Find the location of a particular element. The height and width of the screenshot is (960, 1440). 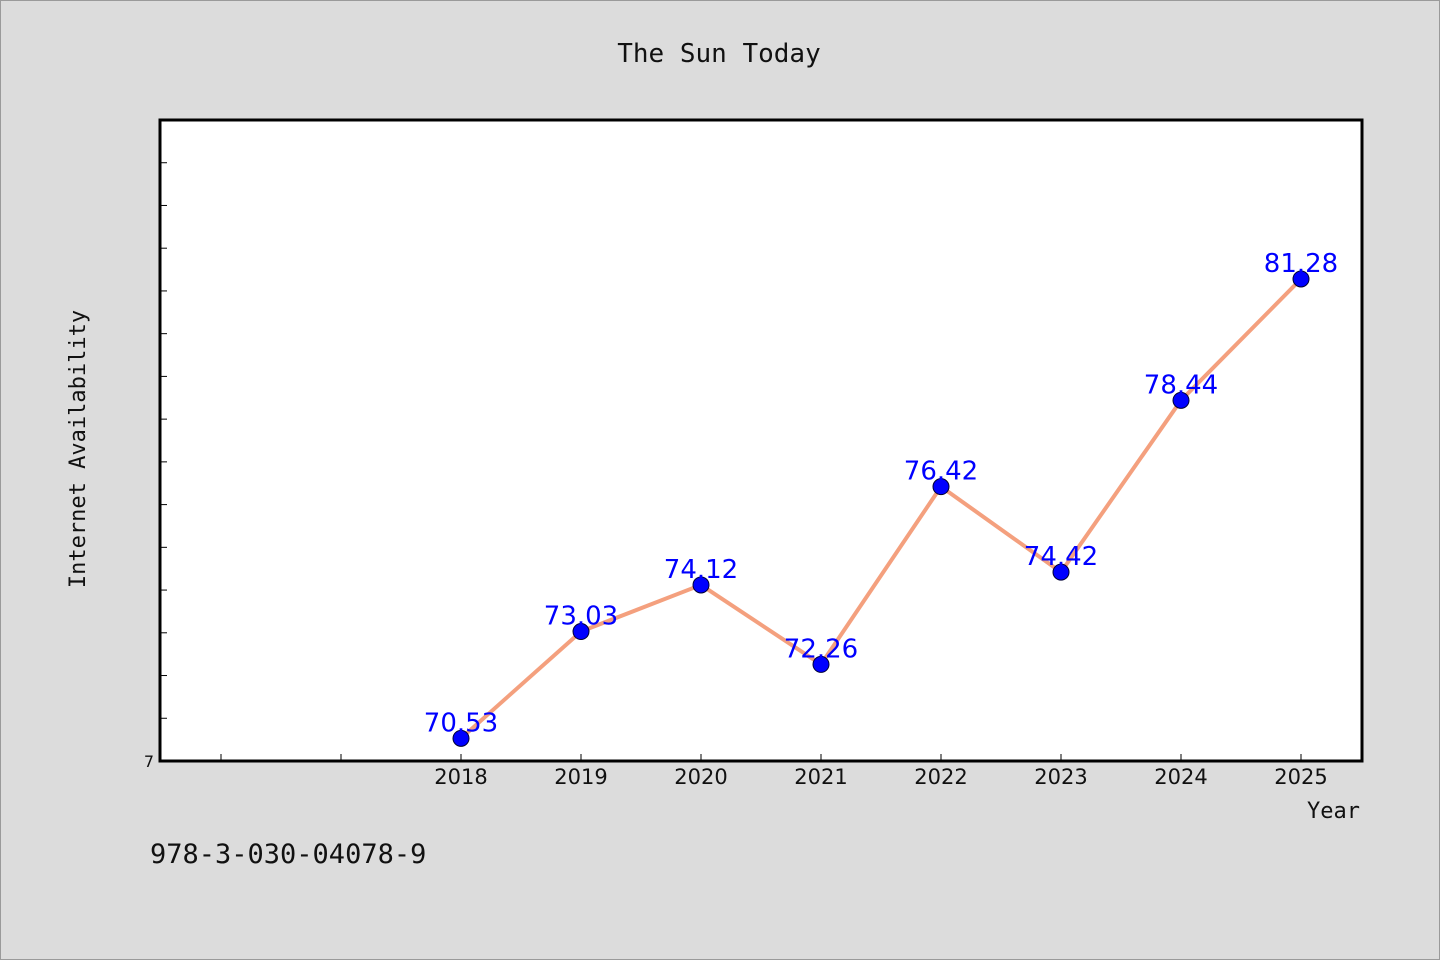

chart-title: The Sun Today is located at coordinates (719, 54).